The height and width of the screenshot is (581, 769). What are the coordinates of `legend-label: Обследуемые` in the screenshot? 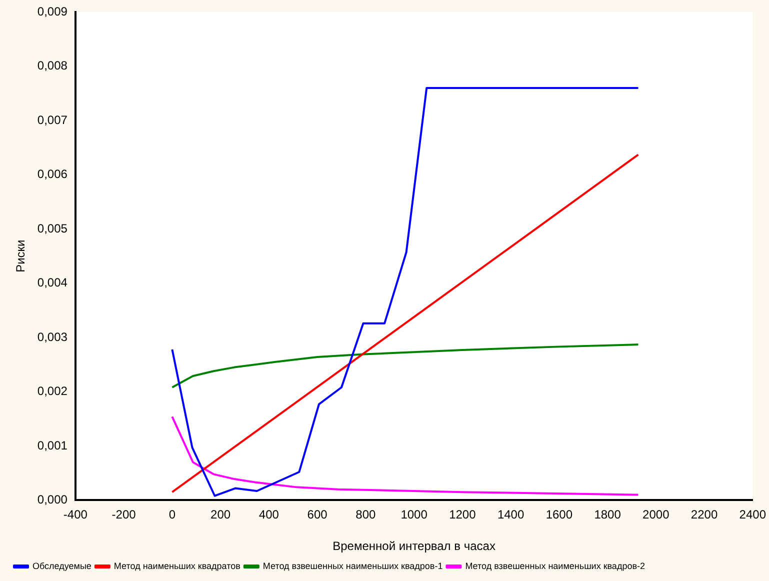 It's located at (62, 565).